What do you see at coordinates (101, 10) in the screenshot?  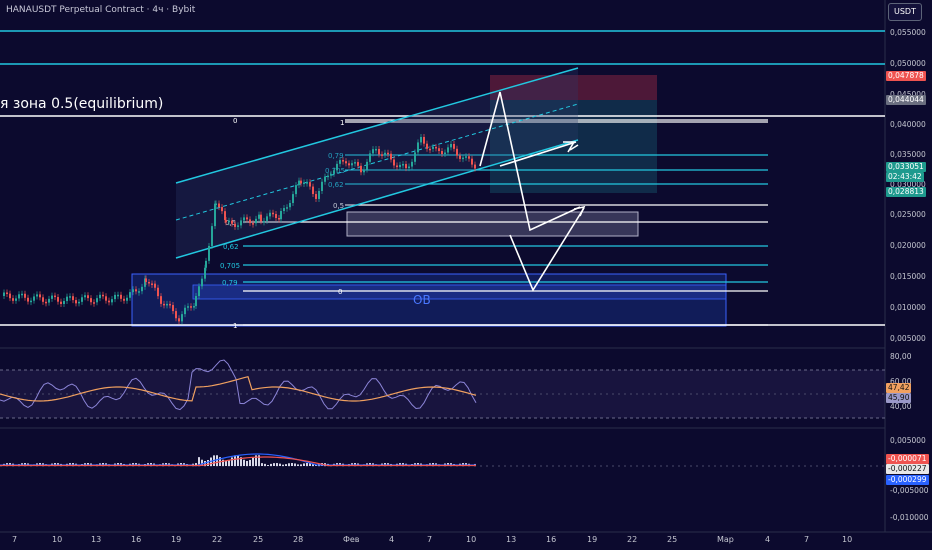 I see `symbol-title: HANAUSDT Perpetual Contract · 4ч · Bybit` at bounding box center [101, 10].